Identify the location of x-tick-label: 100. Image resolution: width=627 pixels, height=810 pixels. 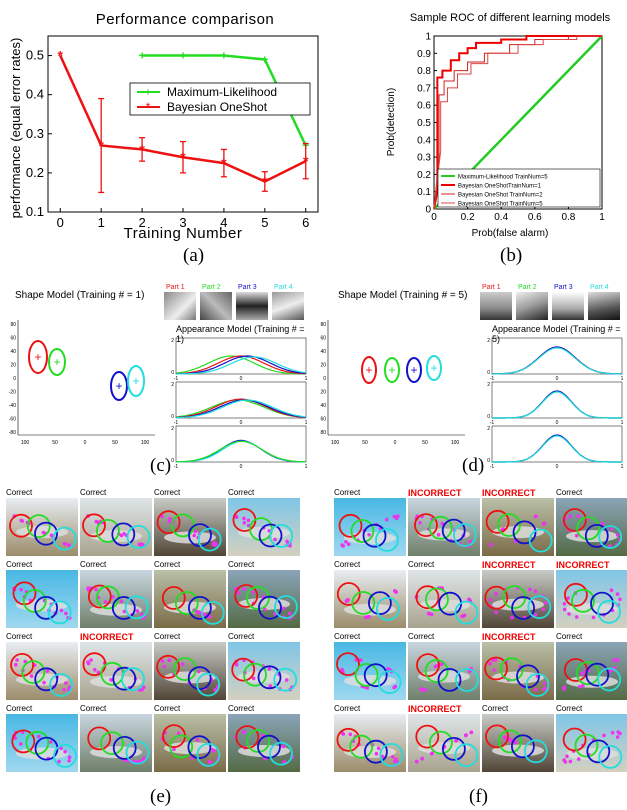
(335, 443).